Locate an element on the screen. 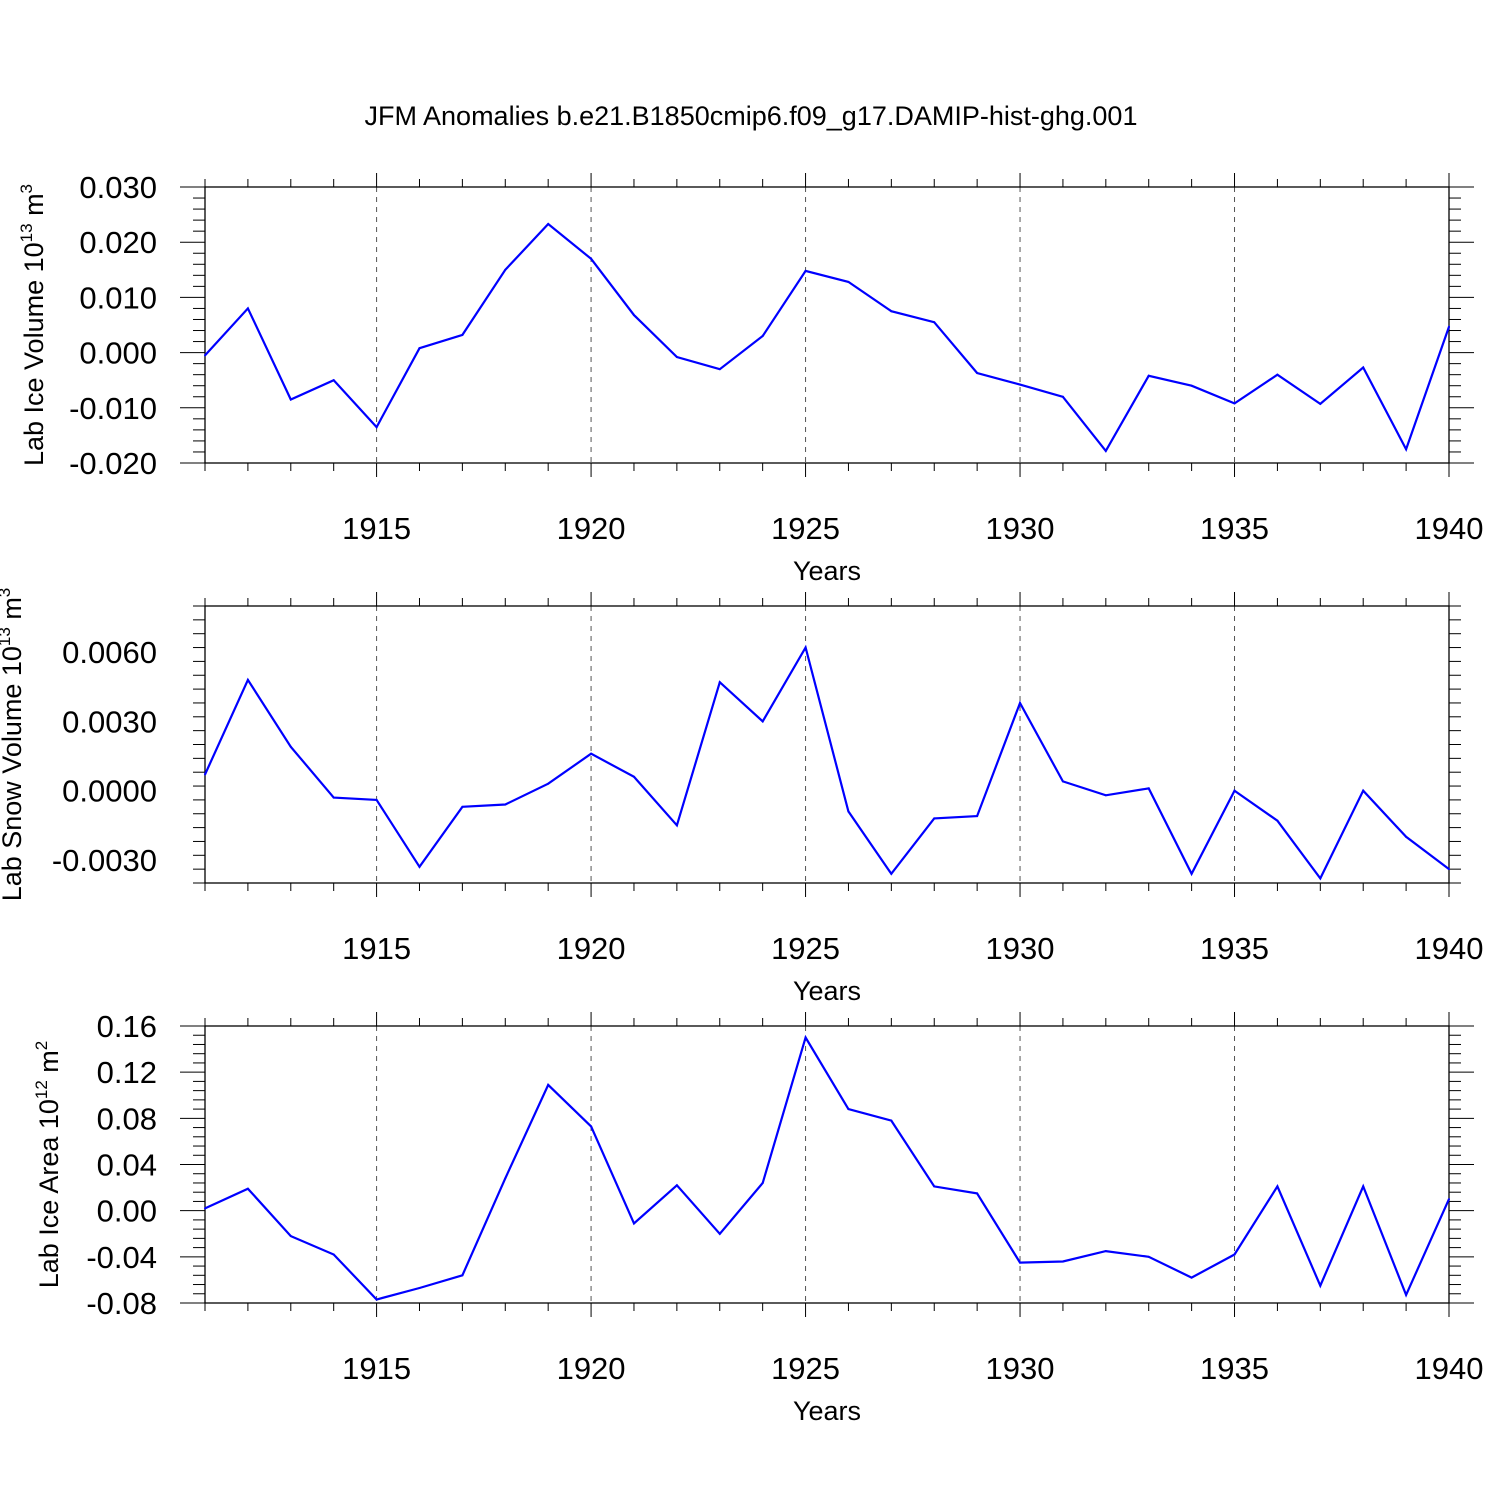  y-tick-label: 0.00 is located at coordinates (127, 1211).